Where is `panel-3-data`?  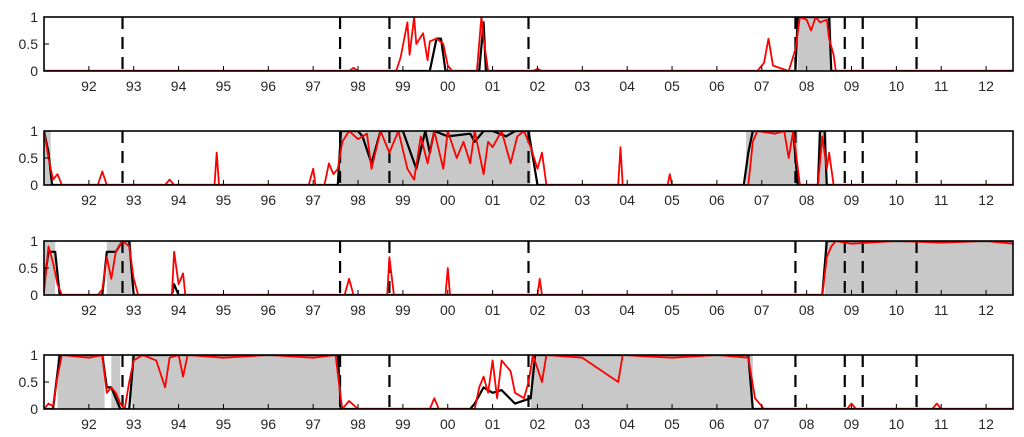
panel-3-data is located at coordinates (528, 268).